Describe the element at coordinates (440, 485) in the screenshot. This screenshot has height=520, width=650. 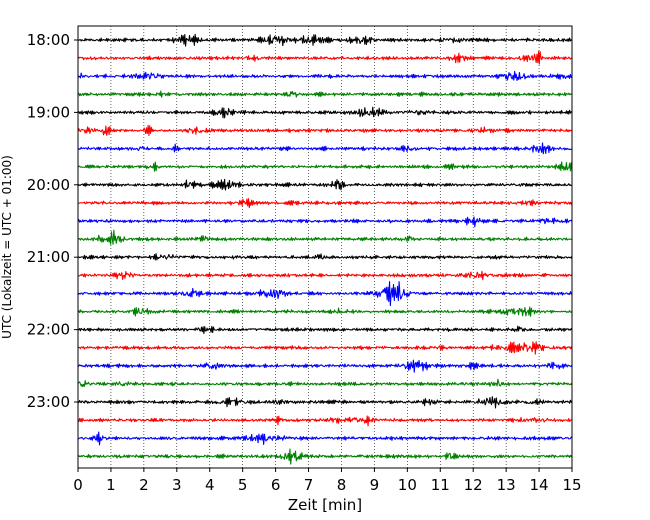
I see `x-tick-label: 11` at that location.